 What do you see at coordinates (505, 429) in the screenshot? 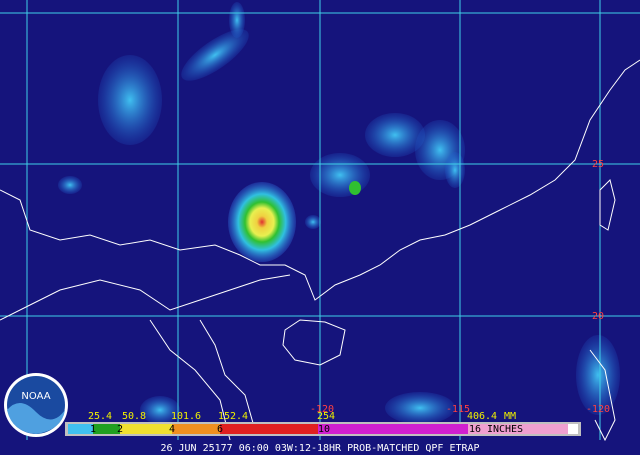
I see `inch-unit: INCHES` at bounding box center [505, 429].